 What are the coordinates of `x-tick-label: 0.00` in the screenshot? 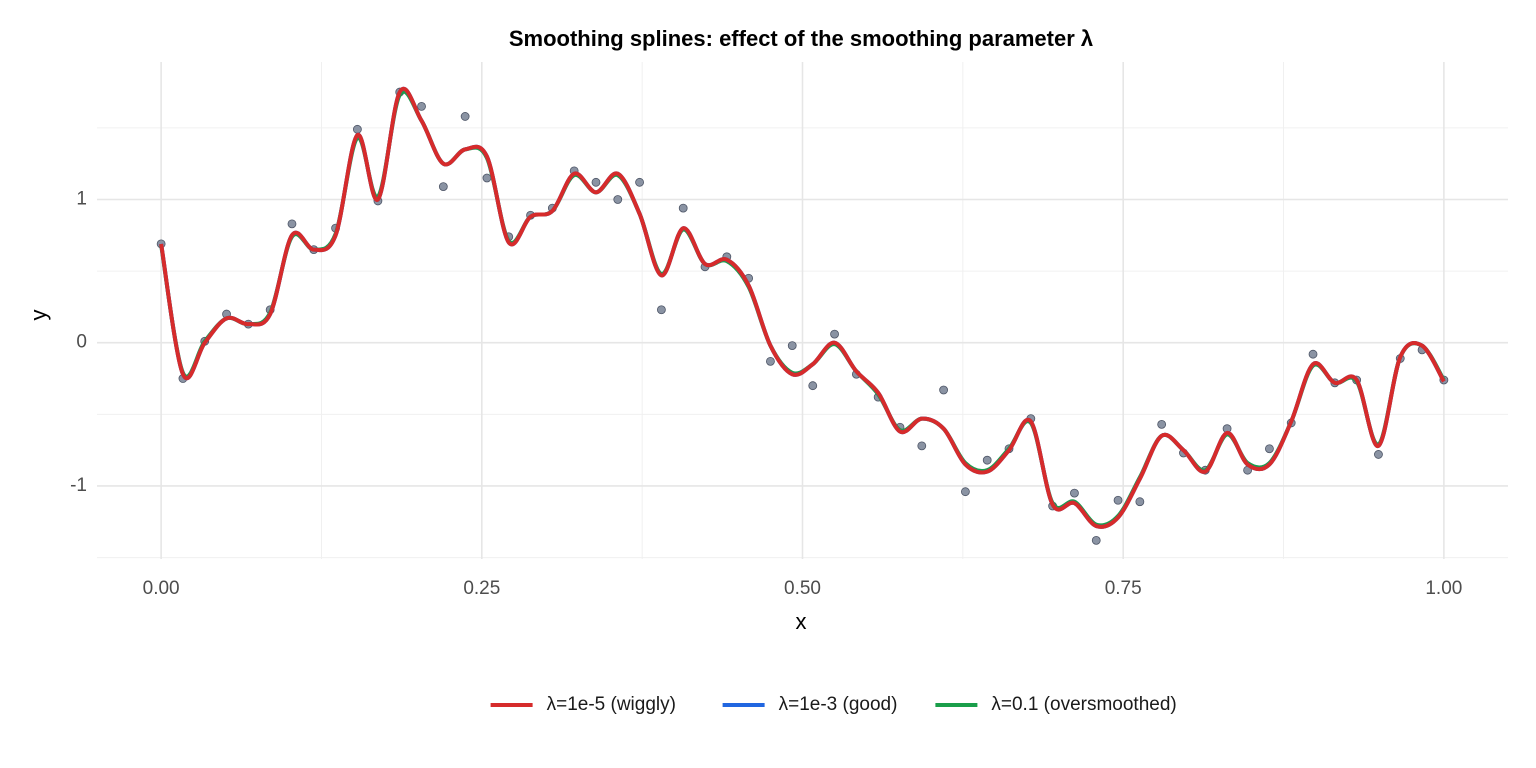 It's located at (161, 588).